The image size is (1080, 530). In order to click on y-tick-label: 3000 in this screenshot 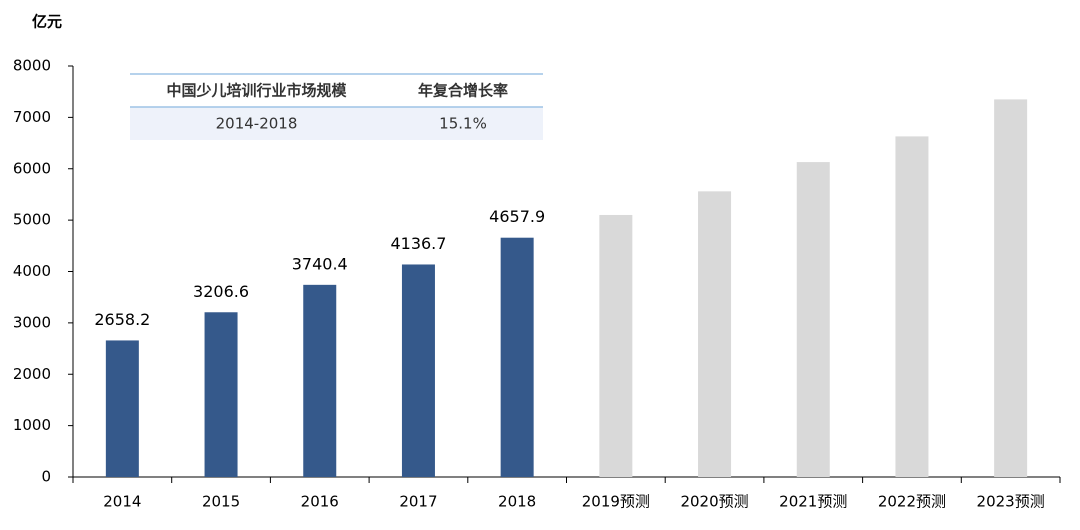, I will do `click(32, 322)`.